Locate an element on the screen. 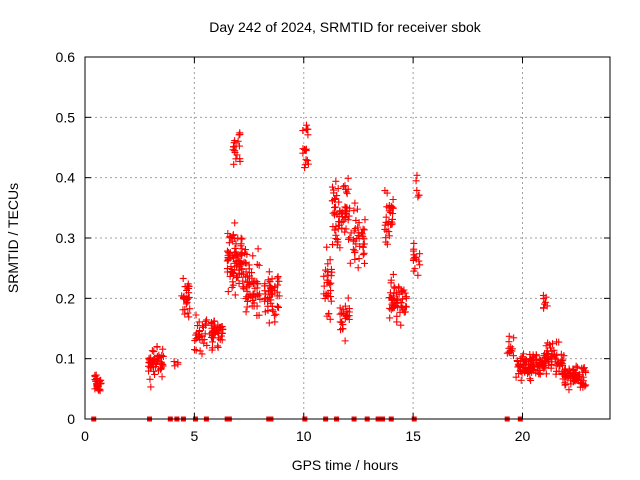 This screenshot has height=480, width=640. y-tick-label: 0.2 is located at coordinates (66, 298).